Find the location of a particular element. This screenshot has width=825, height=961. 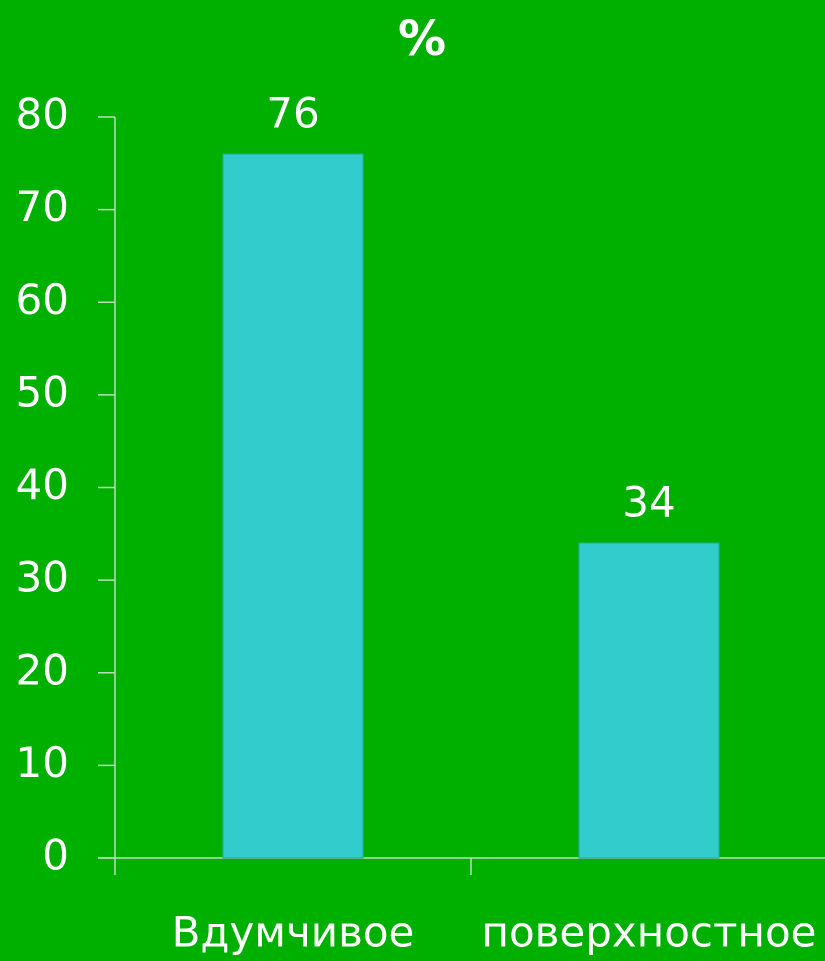

data-label: 34 is located at coordinates (648, 502).